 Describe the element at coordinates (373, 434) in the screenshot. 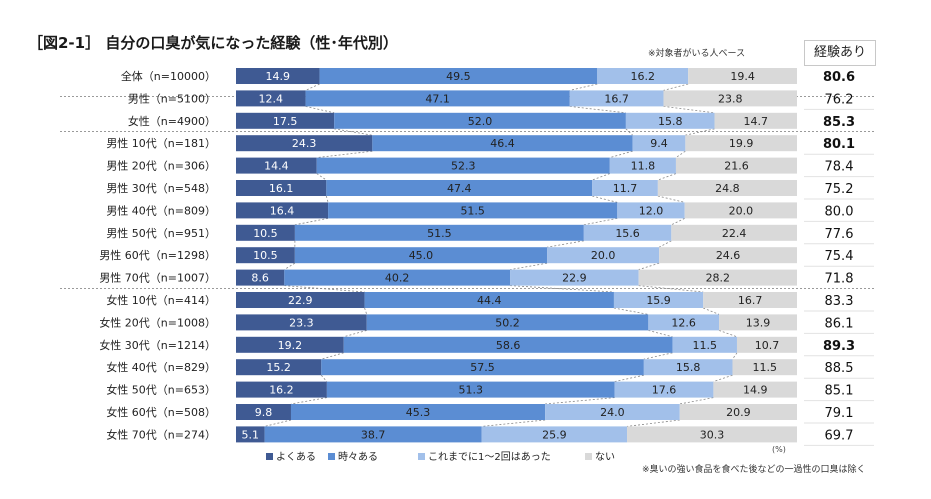

I see `data-label: 38.7` at that location.